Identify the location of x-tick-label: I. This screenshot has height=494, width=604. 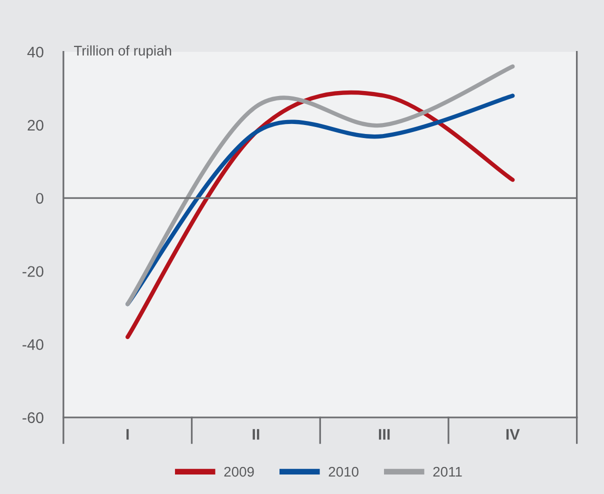
(127, 434).